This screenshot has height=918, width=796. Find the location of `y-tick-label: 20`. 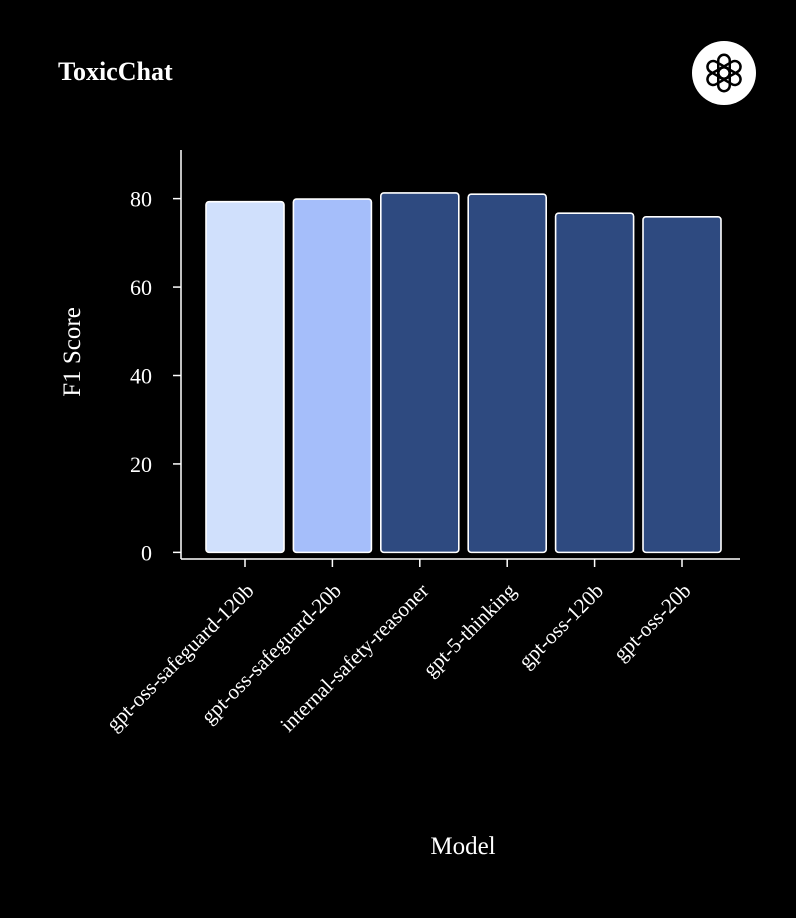

y-tick-label: 20 is located at coordinates (141, 464).